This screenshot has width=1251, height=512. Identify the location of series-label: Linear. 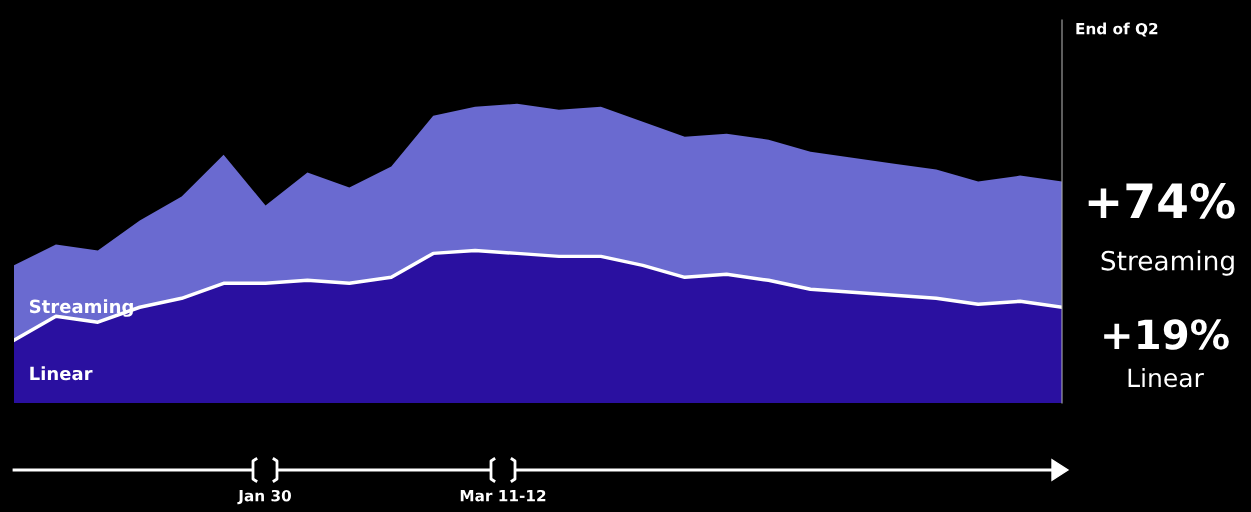
(61, 373).